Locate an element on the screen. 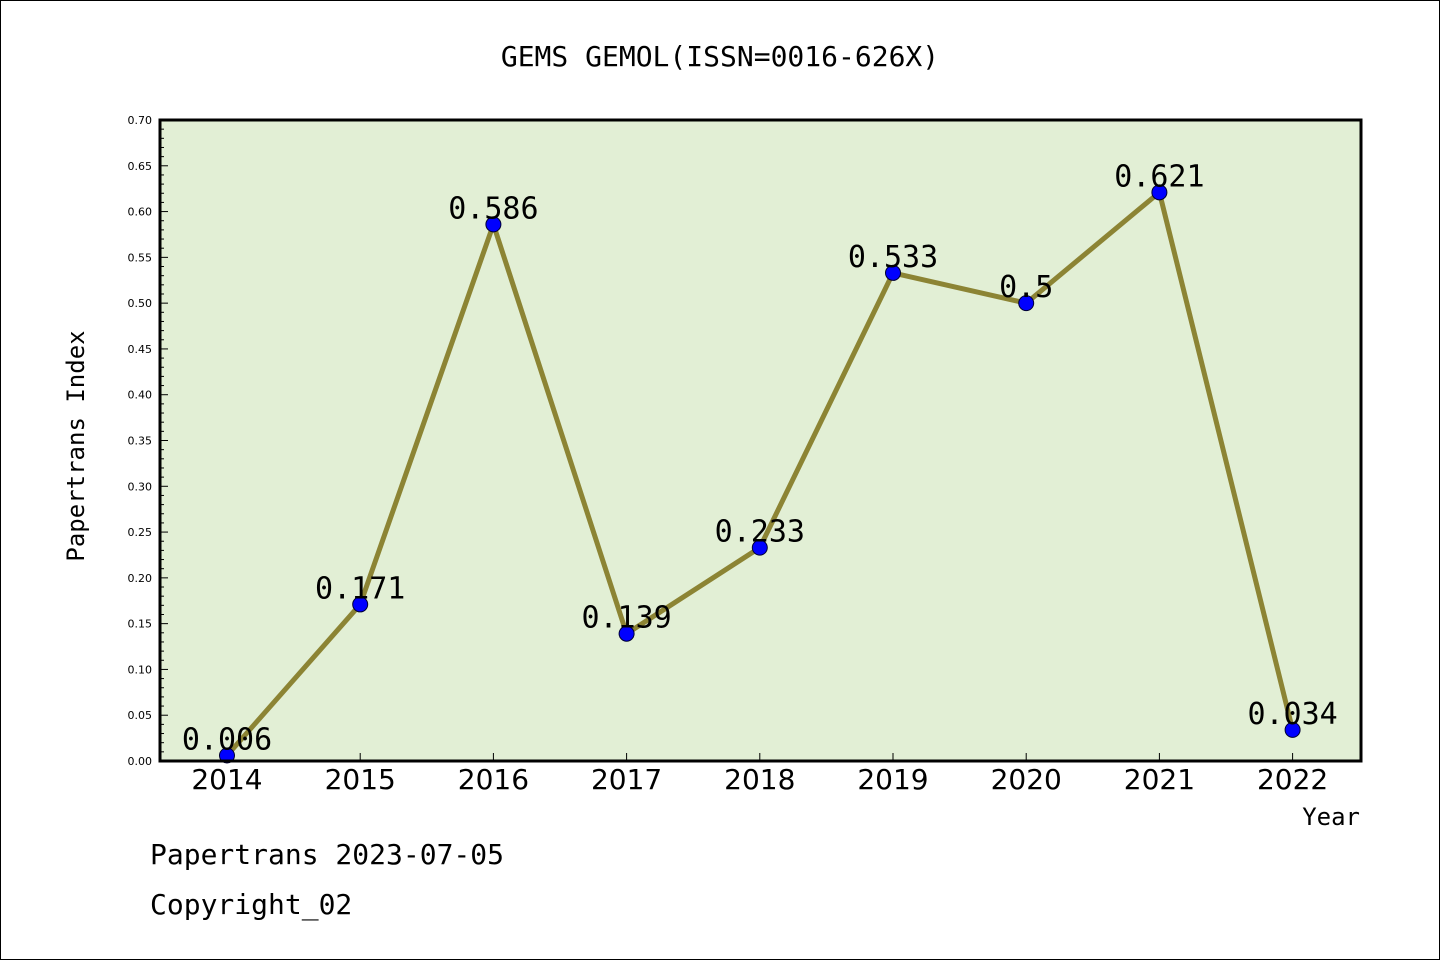 The width and height of the screenshot is (1440, 960). data-label: 0.006 is located at coordinates (227, 740).